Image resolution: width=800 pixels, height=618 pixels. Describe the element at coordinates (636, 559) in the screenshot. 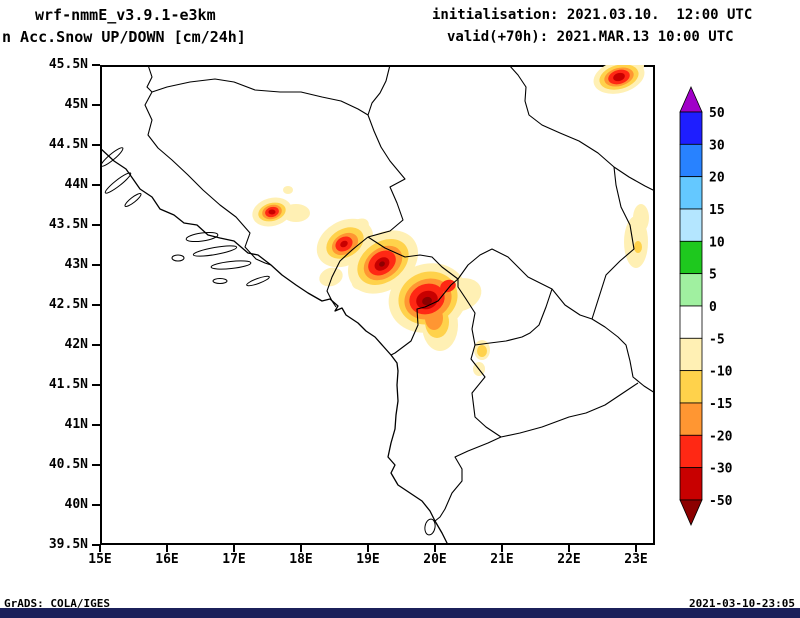

I see `x-axis-label: 23E` at that location.